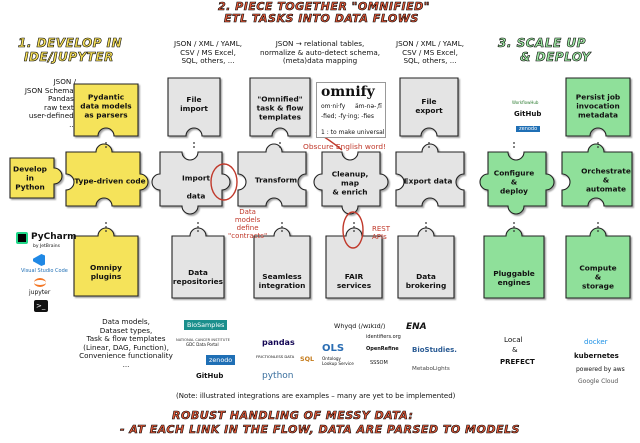  Describe the element at coordinates (555, 57) in the screenshot. I see `section3-title-line2: & DEPLOY` at that location.